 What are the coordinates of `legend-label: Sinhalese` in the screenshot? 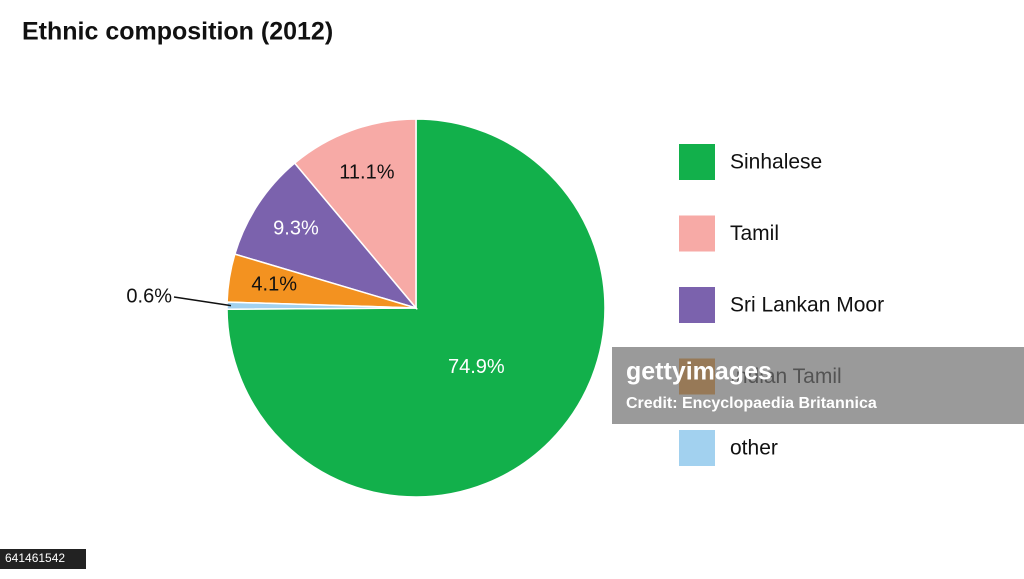 It's located at (776, 162).